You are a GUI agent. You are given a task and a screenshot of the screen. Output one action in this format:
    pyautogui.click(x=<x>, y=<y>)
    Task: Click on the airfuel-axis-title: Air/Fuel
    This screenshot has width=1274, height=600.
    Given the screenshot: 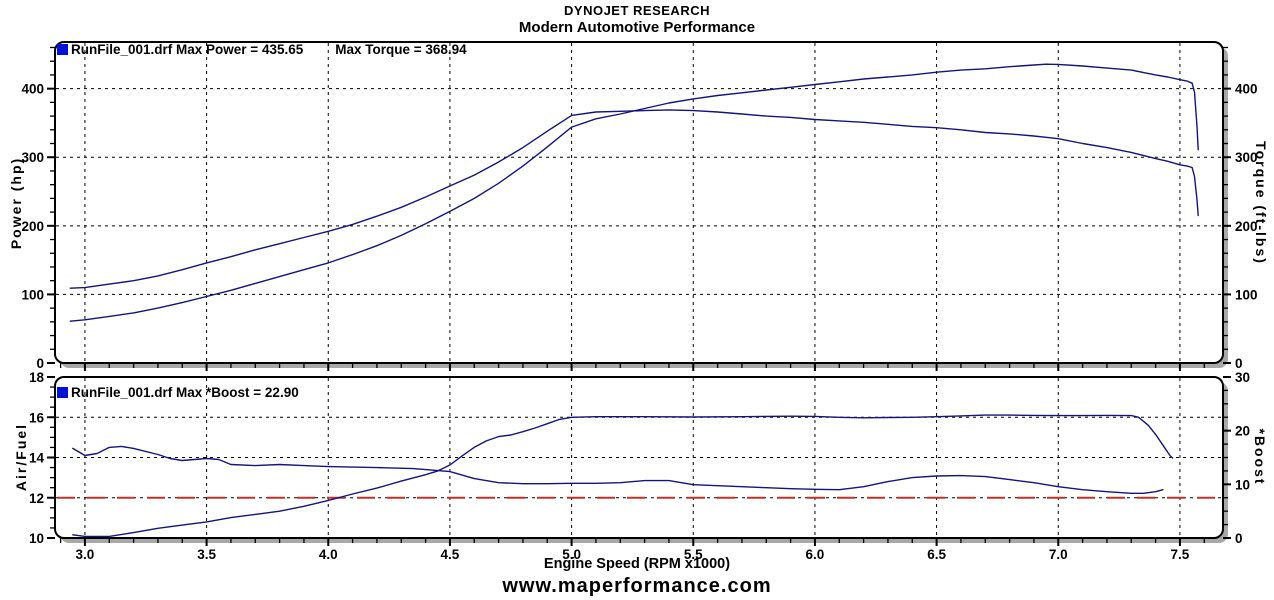 What is the action you would take?
    pyautogui.click(x=21, y=457)
    